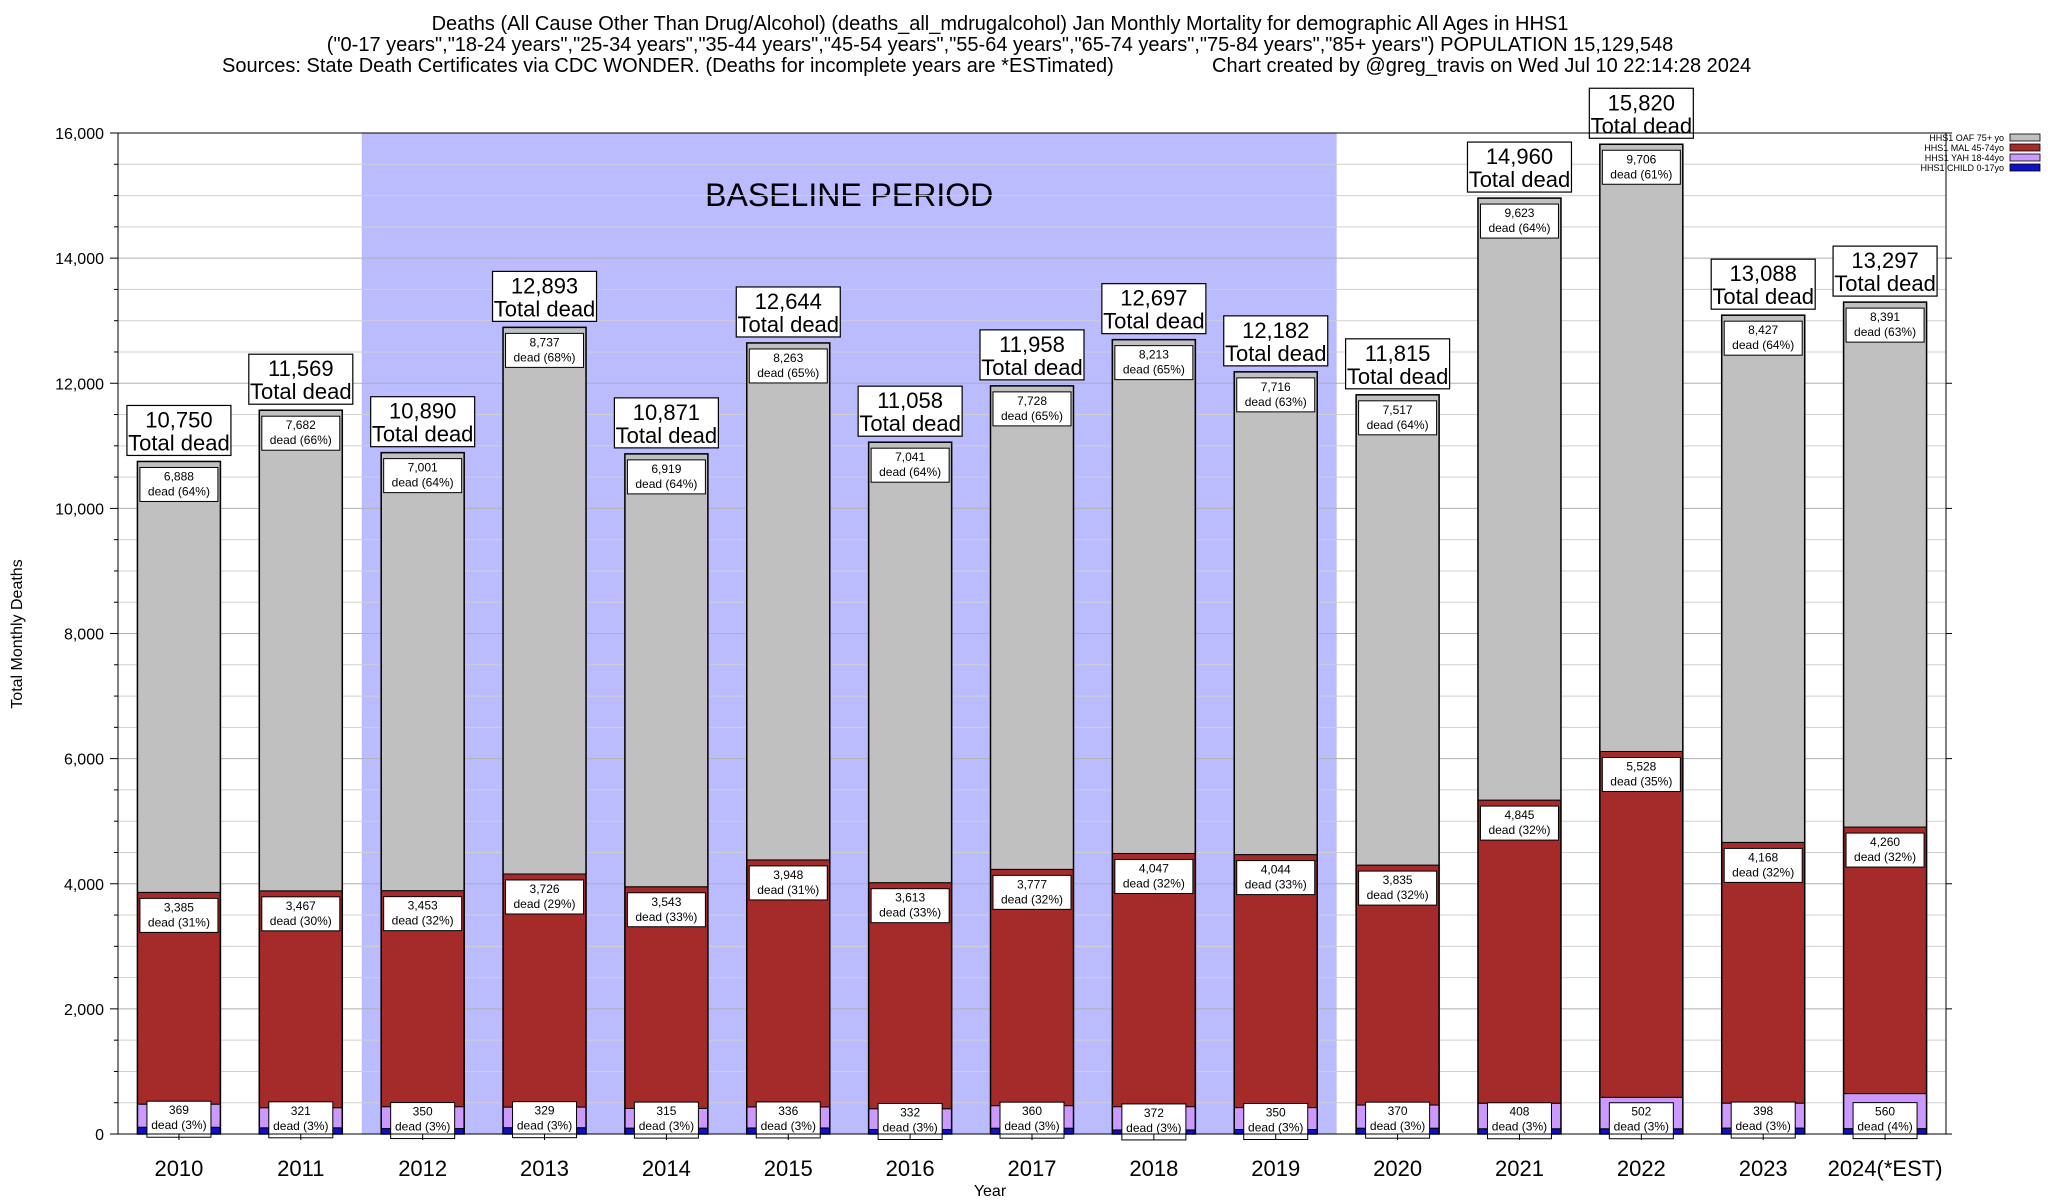 Image resolution: width=2048 pixels, height=1200 pixels. Describe the element at coordinates (422, 411) in the screenshot. I see `total-value-label: 10,890` at that location.